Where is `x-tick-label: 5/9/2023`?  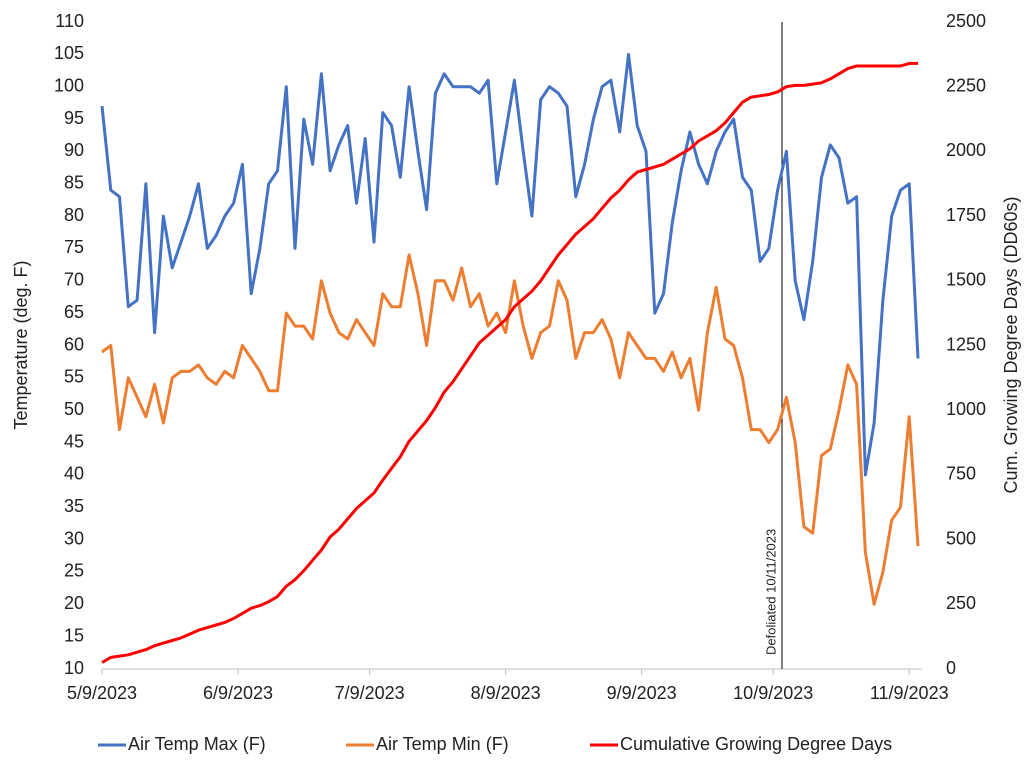
x-tick-label: 5/9/2023 is located at coordinates (102, 693).